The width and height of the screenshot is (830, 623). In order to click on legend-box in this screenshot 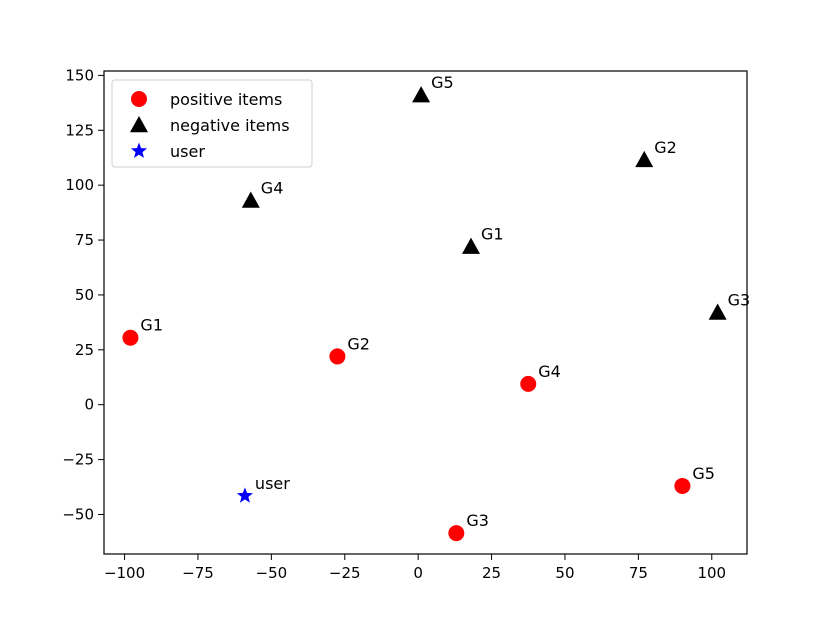, I will do `click(212, 123)`.